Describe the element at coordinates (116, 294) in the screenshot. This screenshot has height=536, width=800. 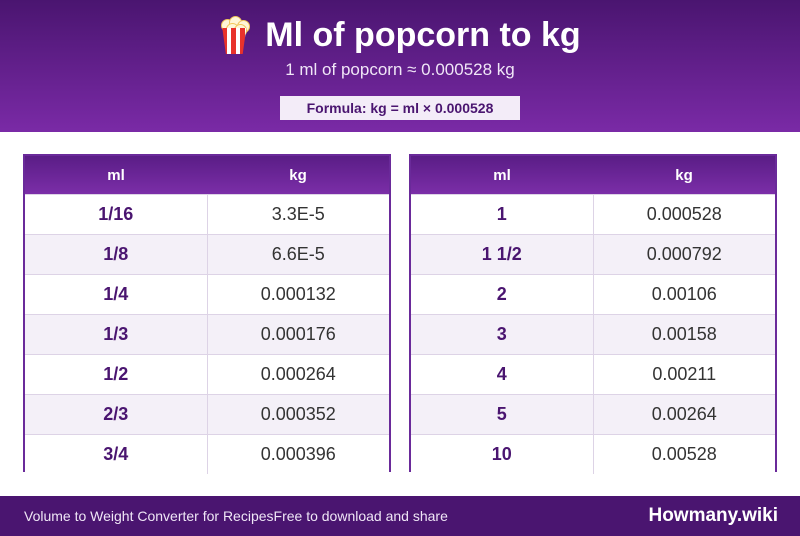
I see `ml-cell: 1/4` at that location.